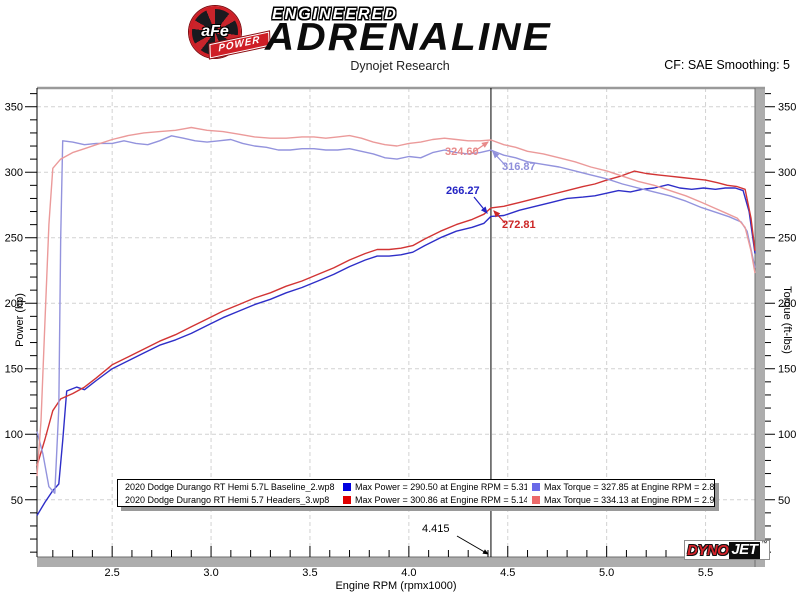  What do you see at coordinates (764, 544) in the screenshot?
I see `trademark-symbol: ™` at bounding box center [764, 544].